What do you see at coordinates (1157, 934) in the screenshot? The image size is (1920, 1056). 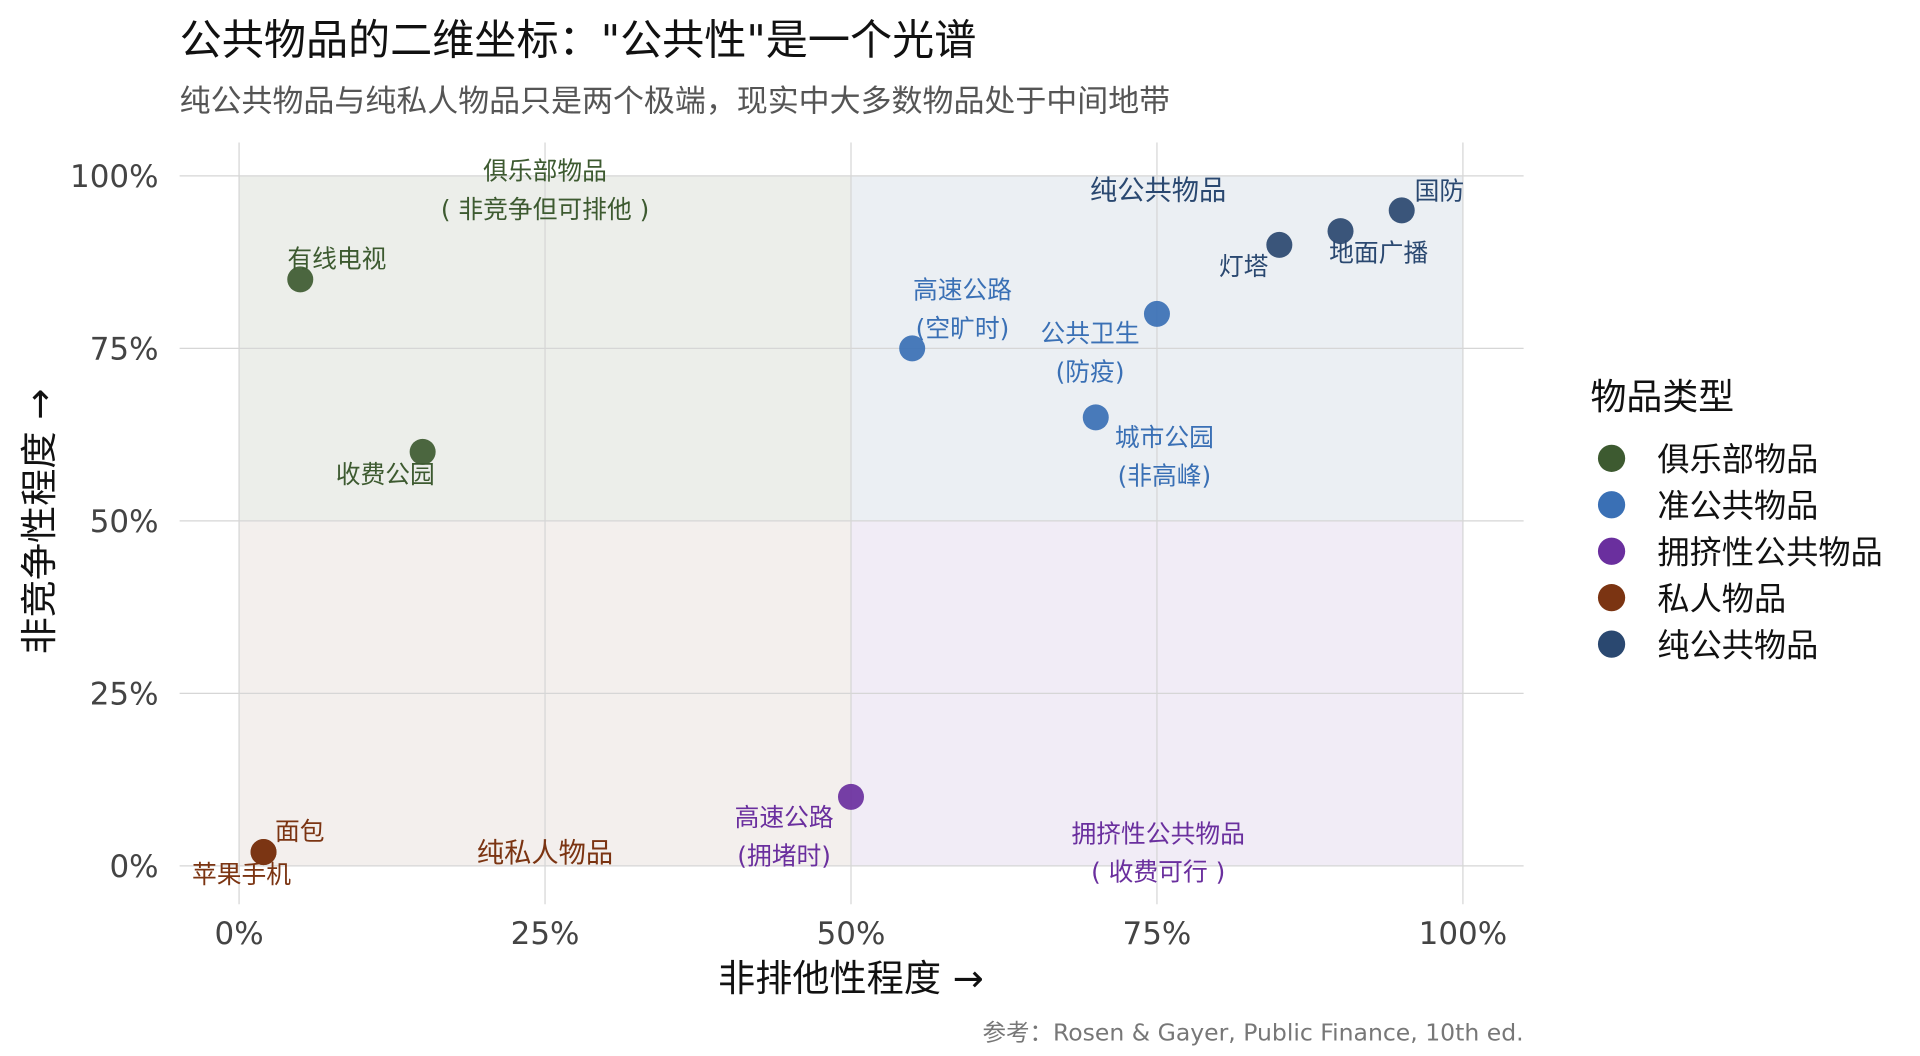 I see `x-tick-label: 75%` at bounding box center [1157, 934].